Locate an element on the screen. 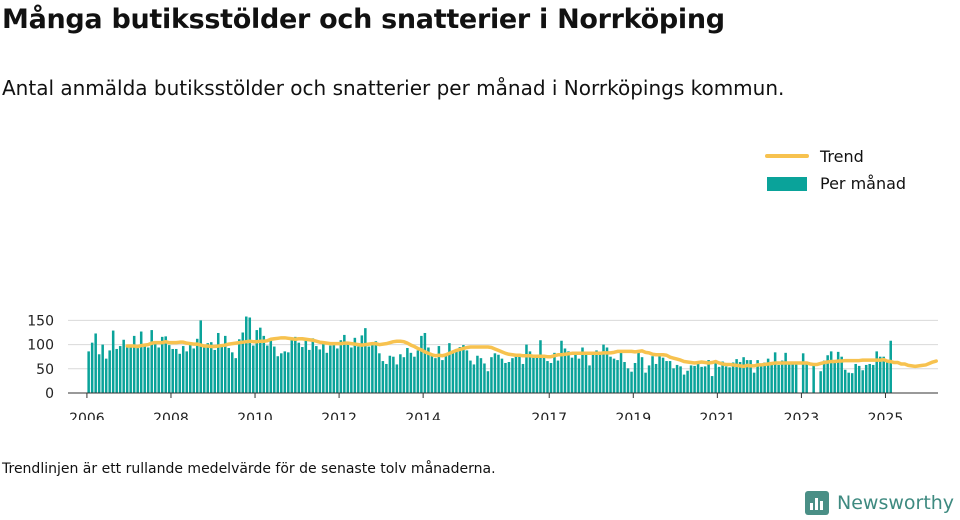 This screenshot has height=520, width=960. x-tick-label: 2014 is located at coordinates (423, 415).